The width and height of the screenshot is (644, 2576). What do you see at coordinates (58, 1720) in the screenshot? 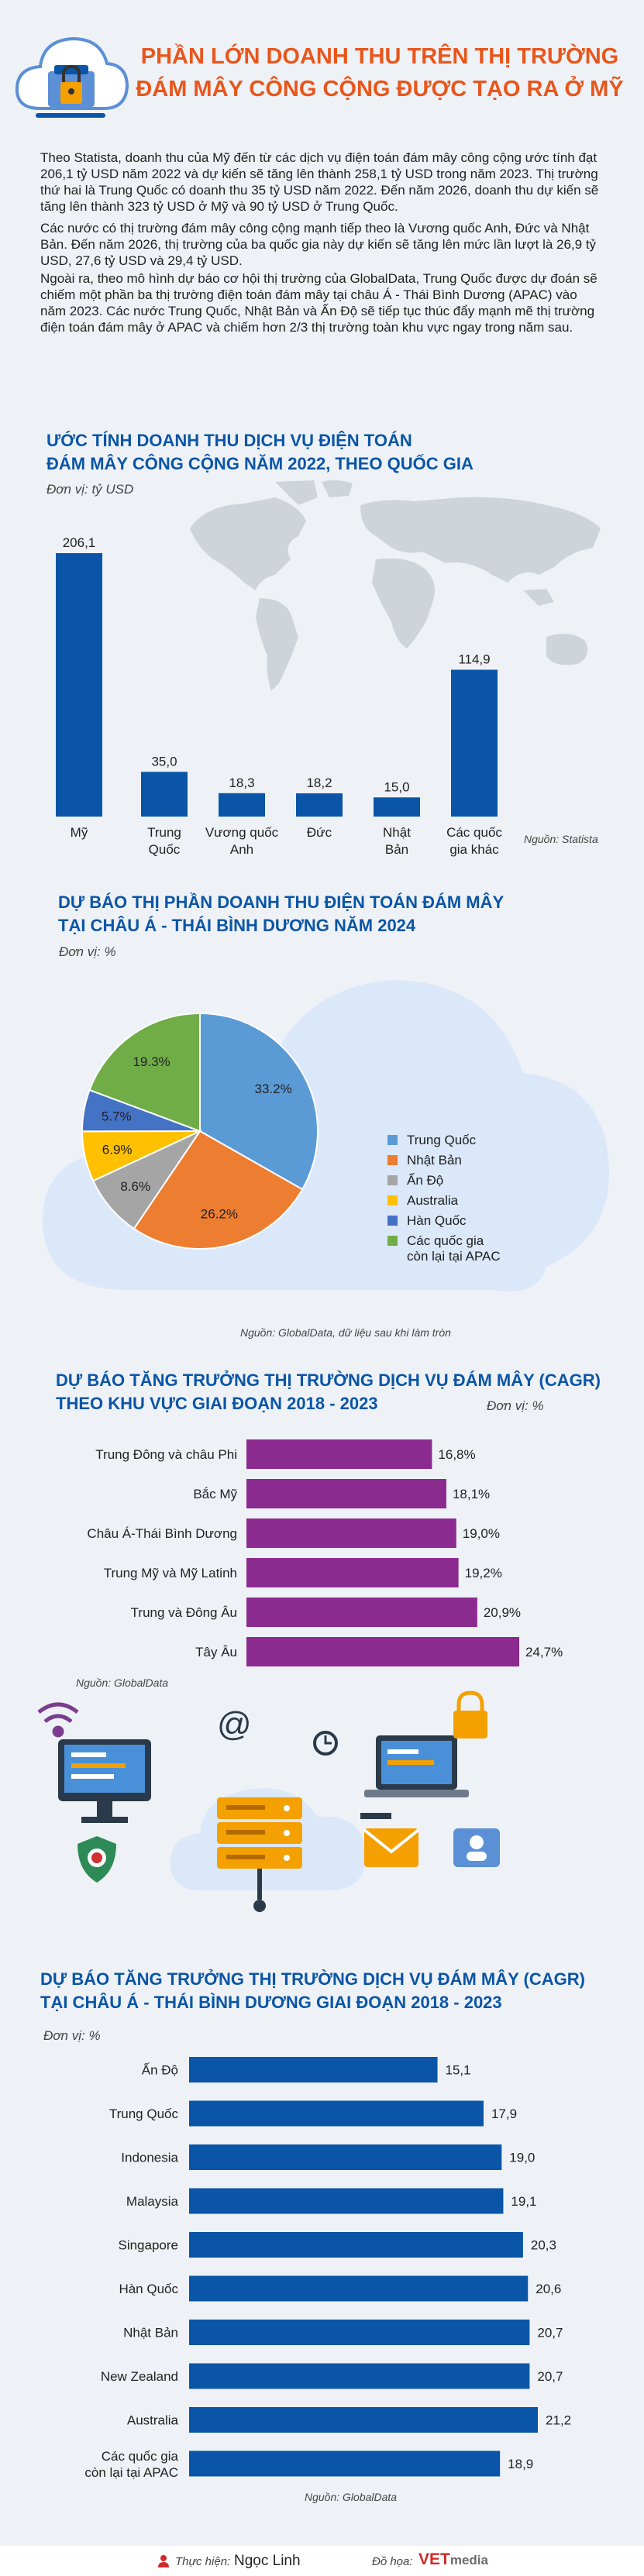
I see `wifi-icon` at bounding box center [58, 1720].